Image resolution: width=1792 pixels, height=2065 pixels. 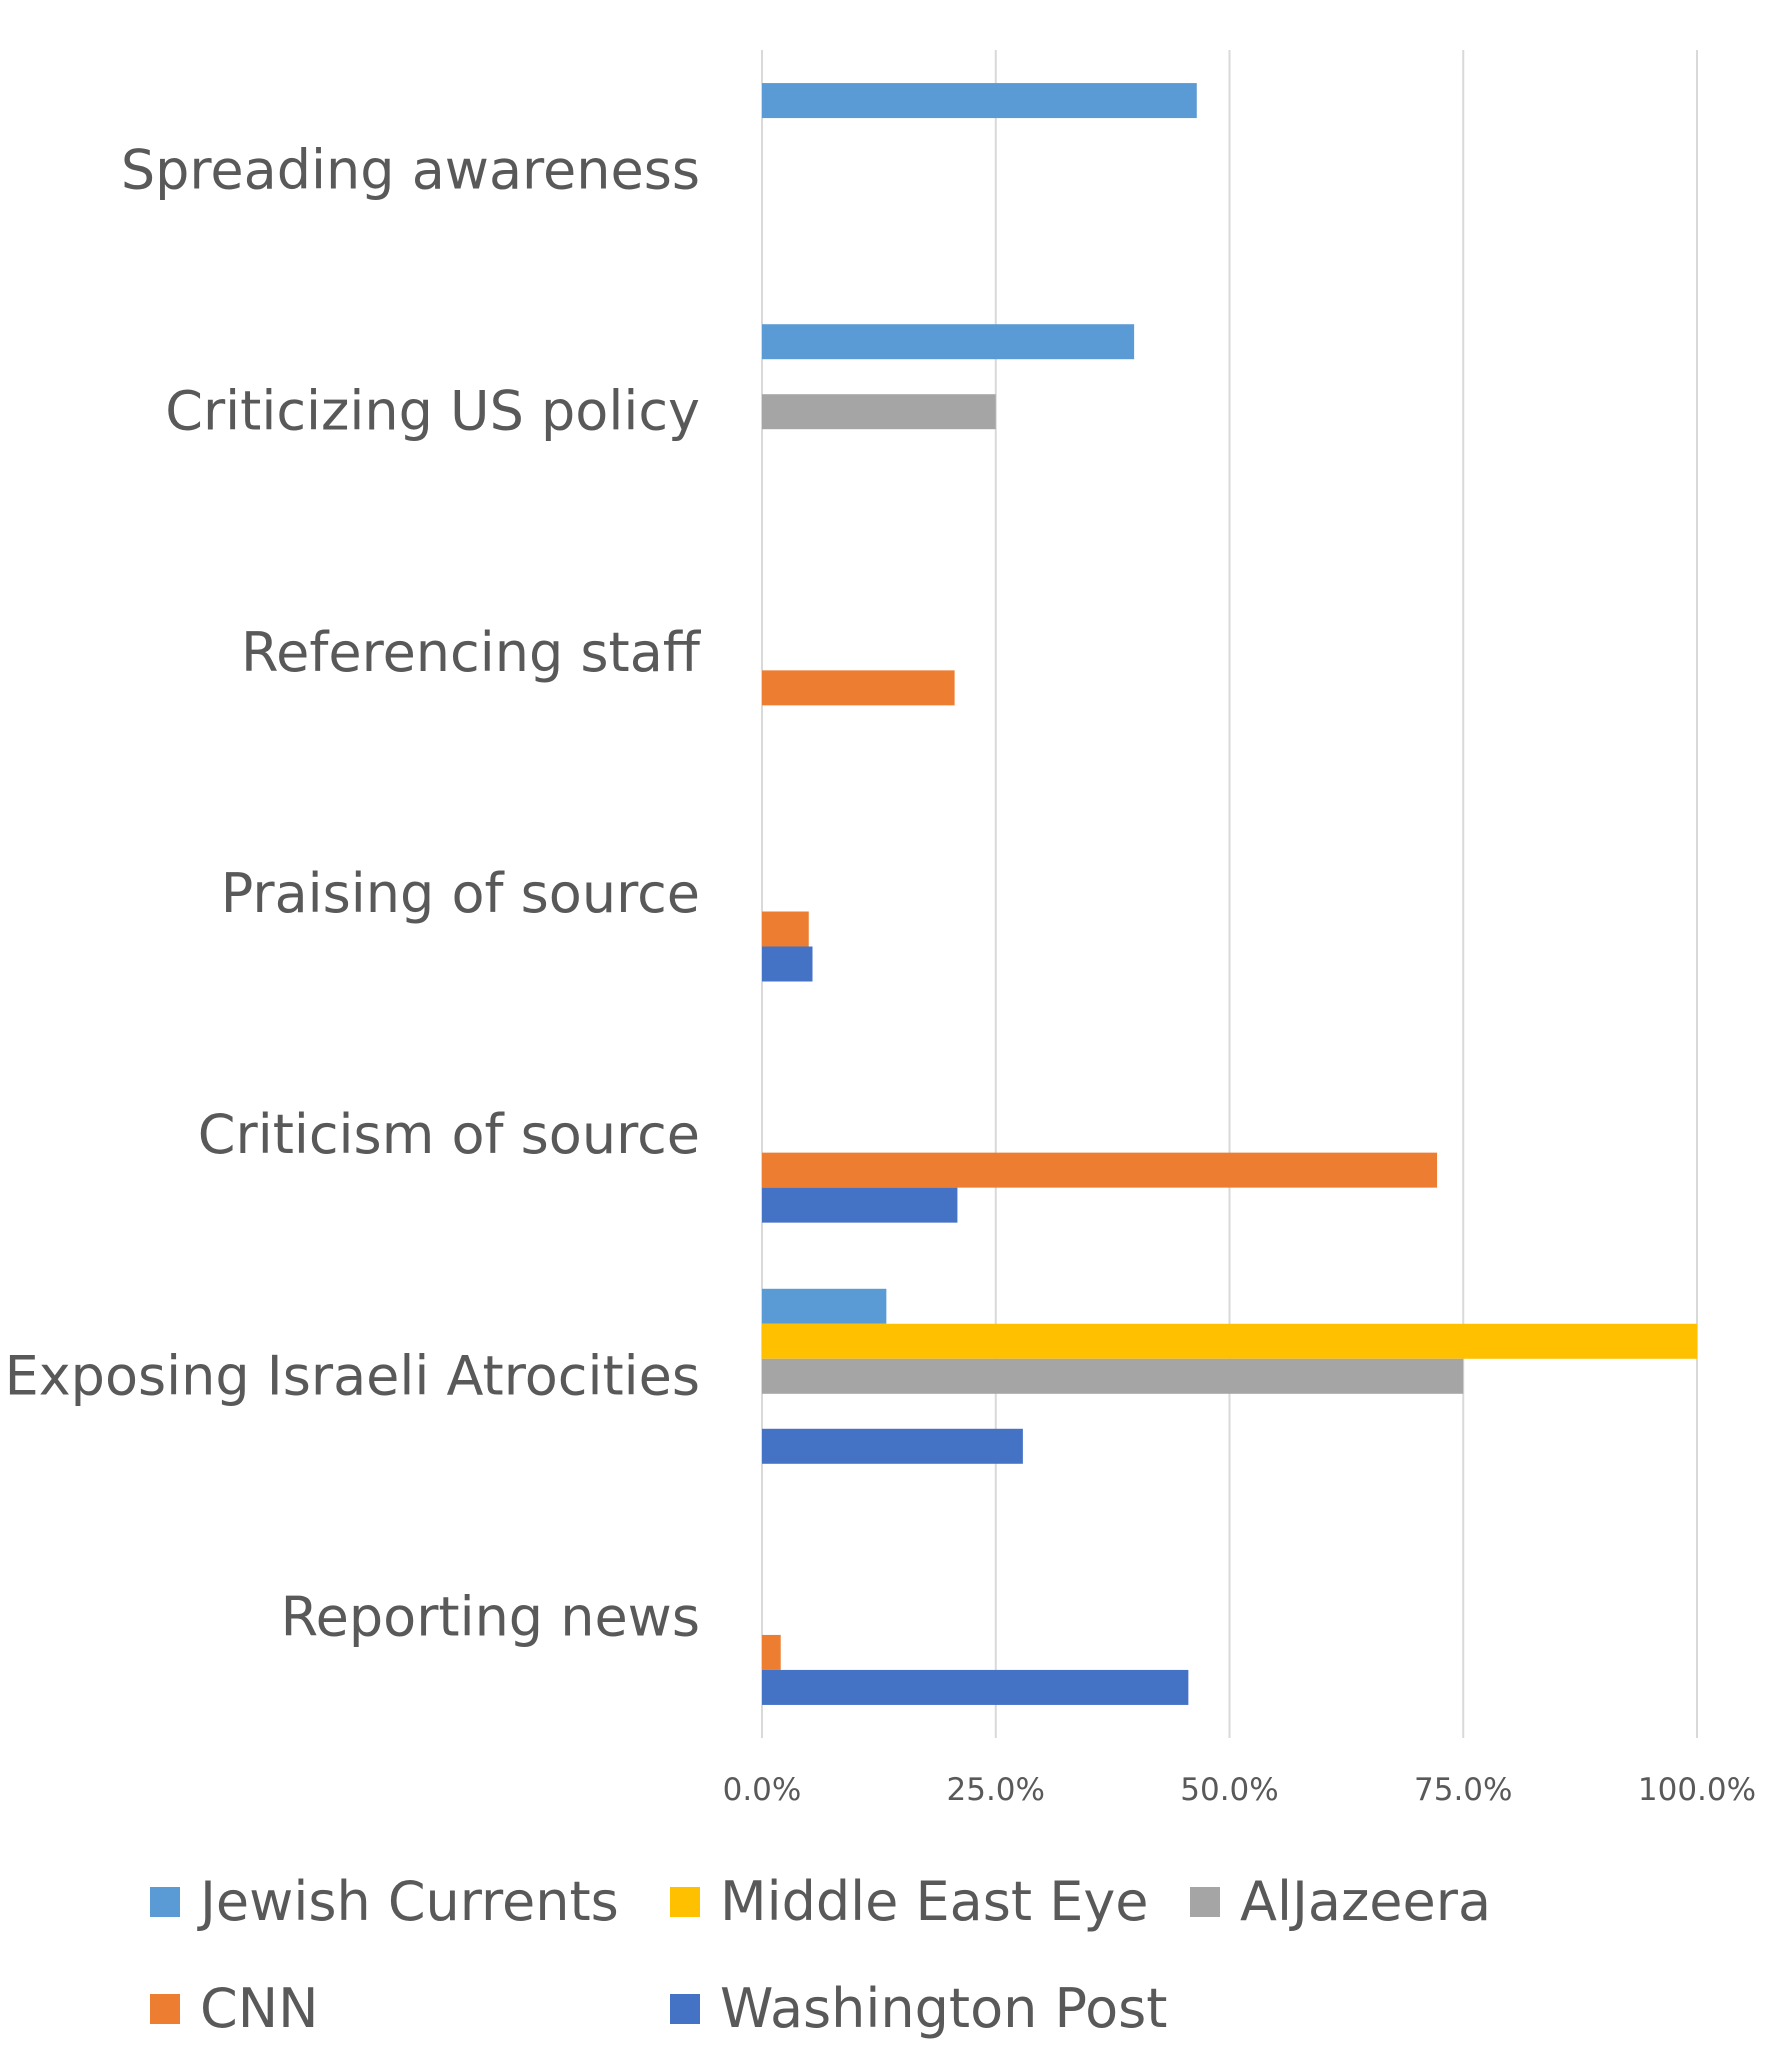 I want to click on x-tick-label: 50.0%, so click(x=1229, y=1790).